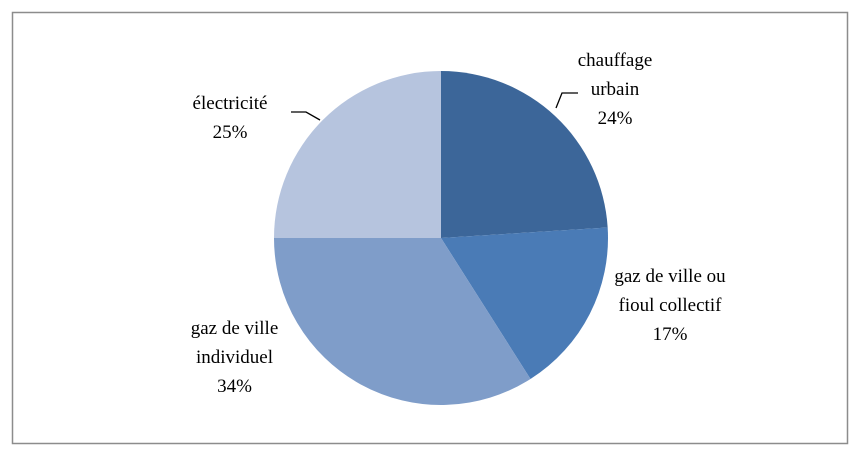 This screenshot has height=456, width=860. Describe the element at coordinates (230, 103) in the screenshot. I see `category-label: électricité` at that location.